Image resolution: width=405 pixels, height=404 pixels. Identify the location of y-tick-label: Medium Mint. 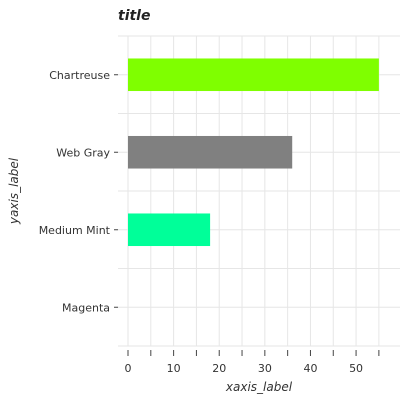
(75, 230).